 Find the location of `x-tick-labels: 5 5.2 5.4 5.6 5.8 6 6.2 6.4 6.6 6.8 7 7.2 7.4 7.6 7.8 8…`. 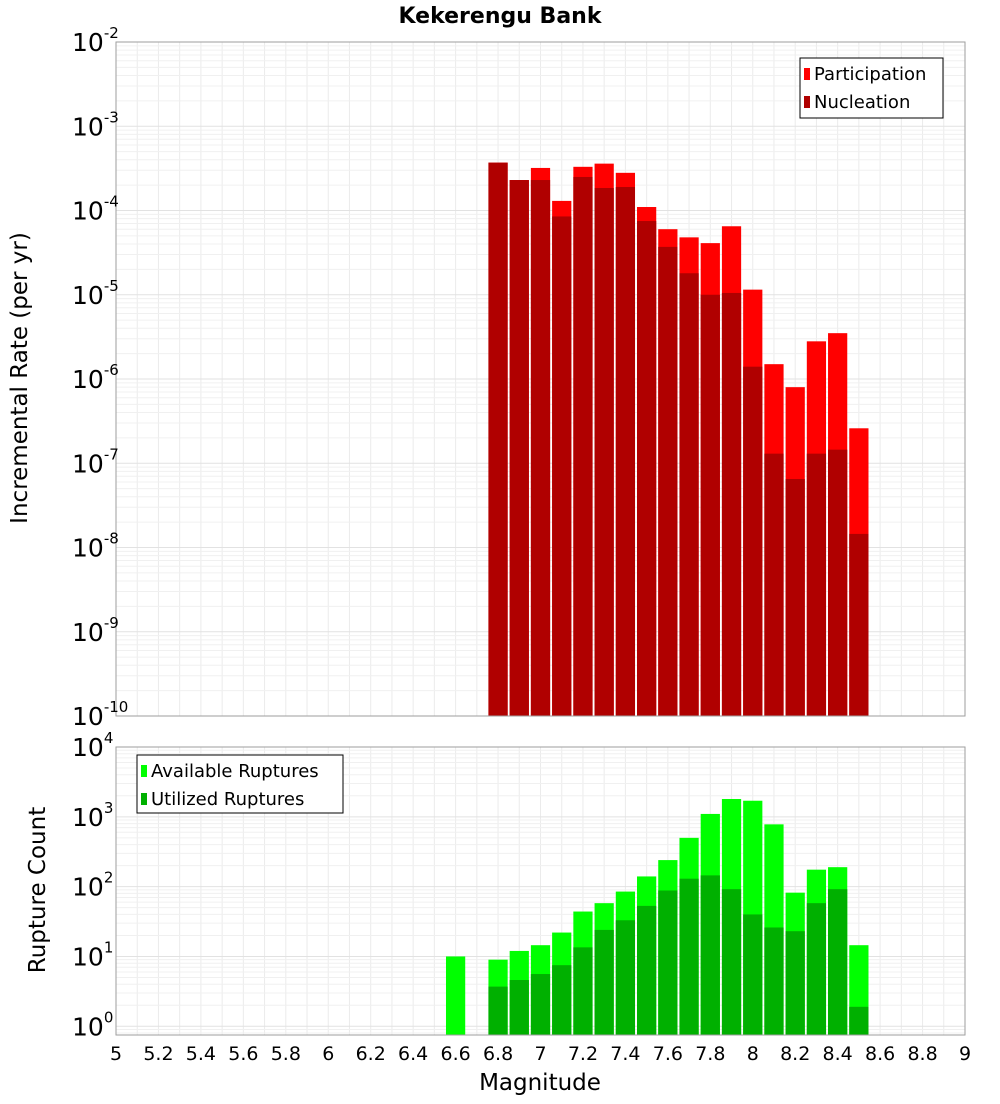

x-tick-labels: 5 5.2 5.4 5.6 5.8 6 6.2 6.4 6.6 6.8 7 7.2 7.4 7.6 7.8 8… is located at coordinates (540, 1054).